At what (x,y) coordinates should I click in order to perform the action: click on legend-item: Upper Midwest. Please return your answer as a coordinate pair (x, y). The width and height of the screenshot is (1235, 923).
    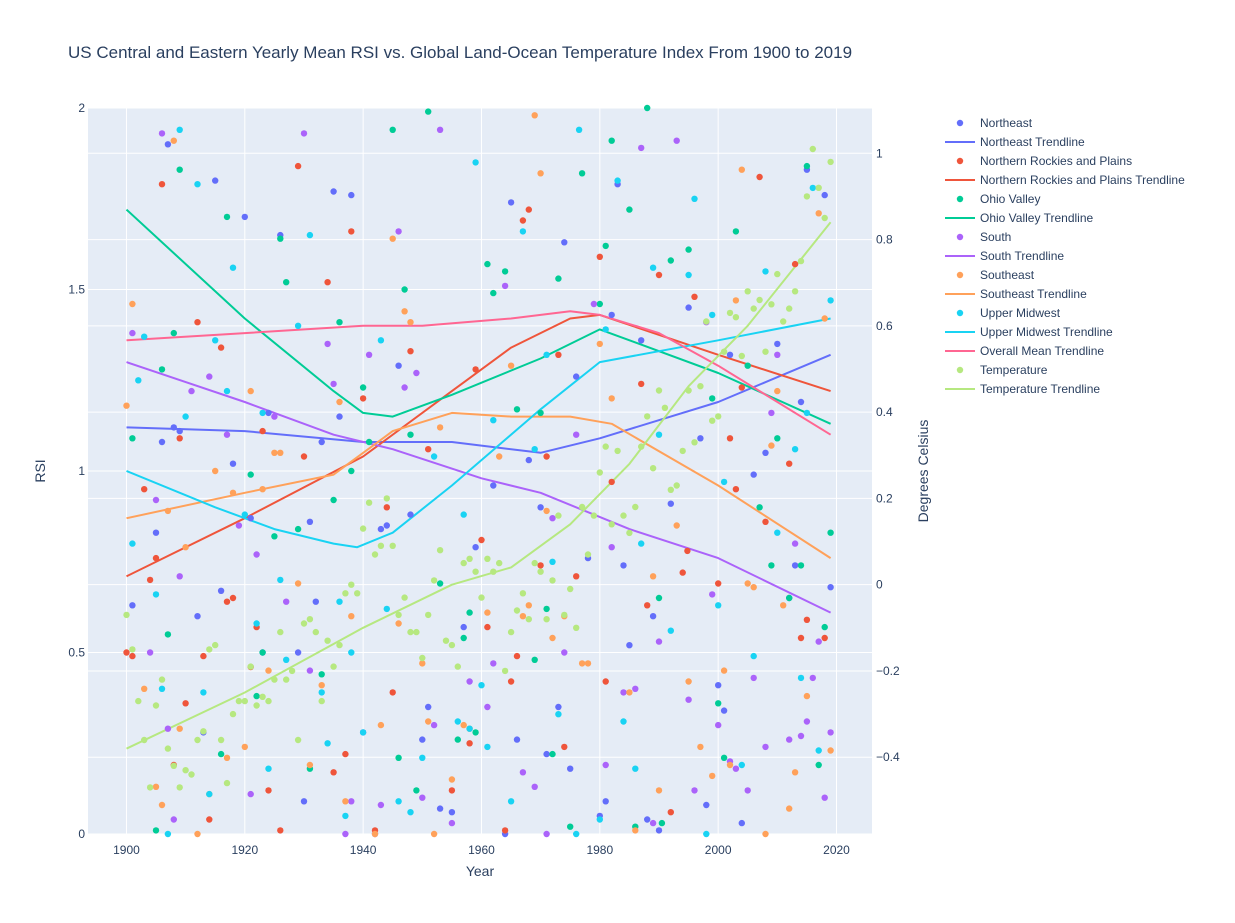
    Looking at the image, I should click on (1008, 313).